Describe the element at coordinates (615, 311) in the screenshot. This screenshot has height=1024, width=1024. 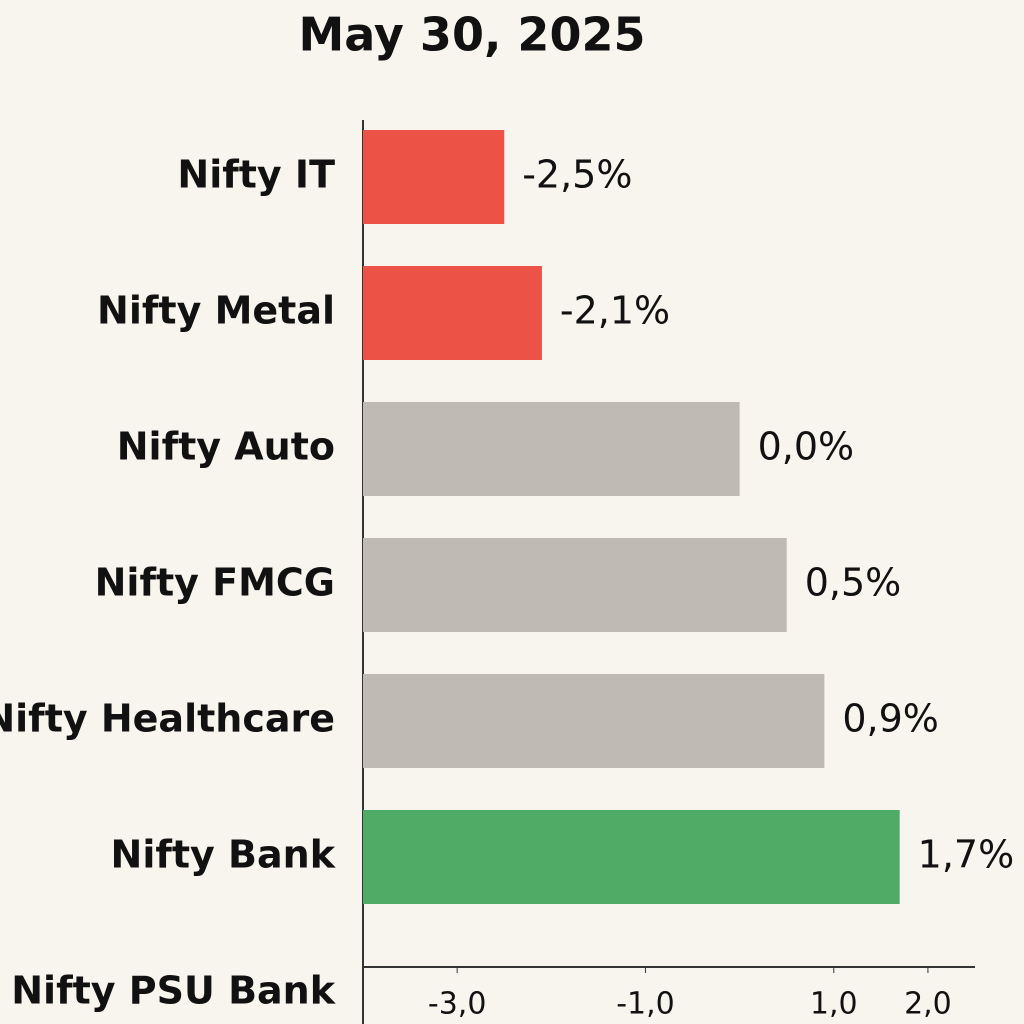
I see `value-label: -2,1%` at that location.